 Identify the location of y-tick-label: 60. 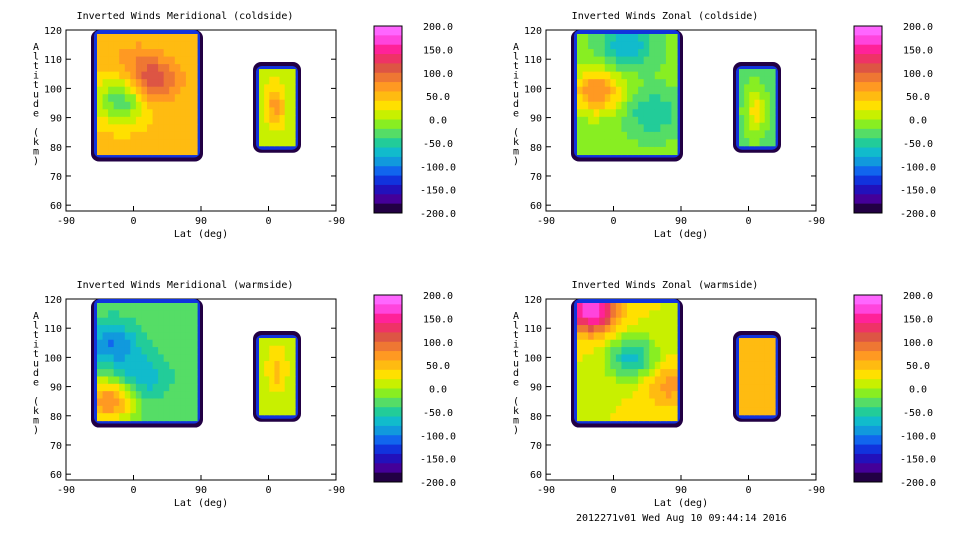
(56, 475).